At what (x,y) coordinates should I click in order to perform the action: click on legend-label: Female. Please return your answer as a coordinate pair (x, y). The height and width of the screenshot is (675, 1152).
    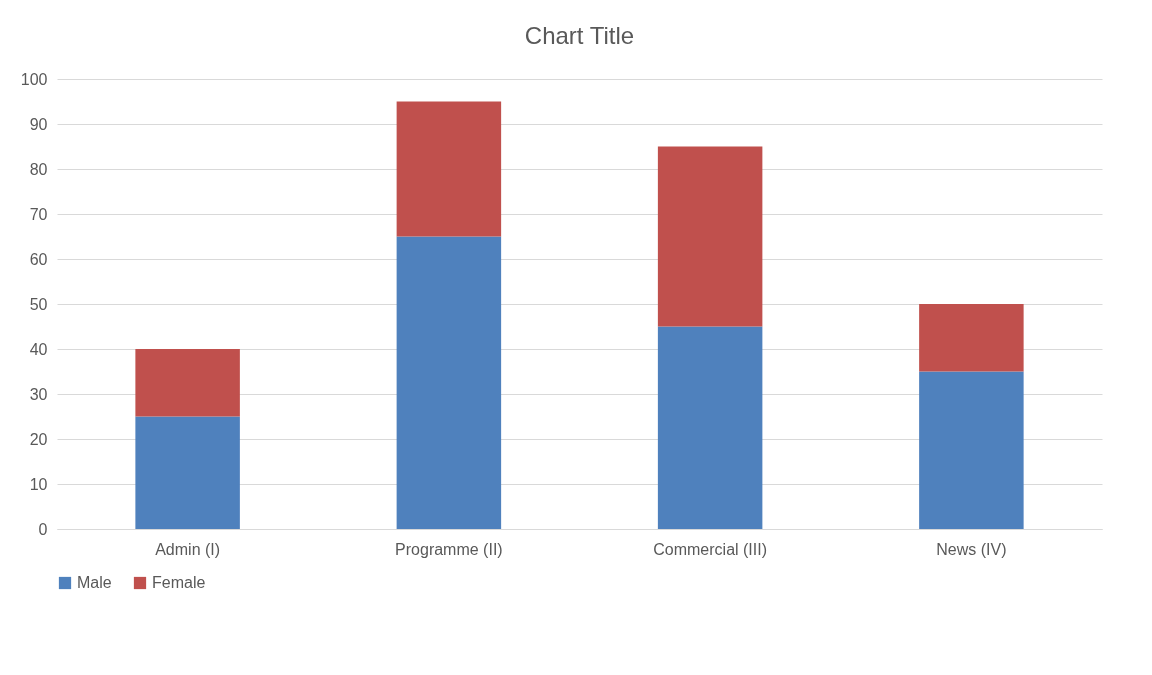
    Looking at the image, I should click on (179, 582).